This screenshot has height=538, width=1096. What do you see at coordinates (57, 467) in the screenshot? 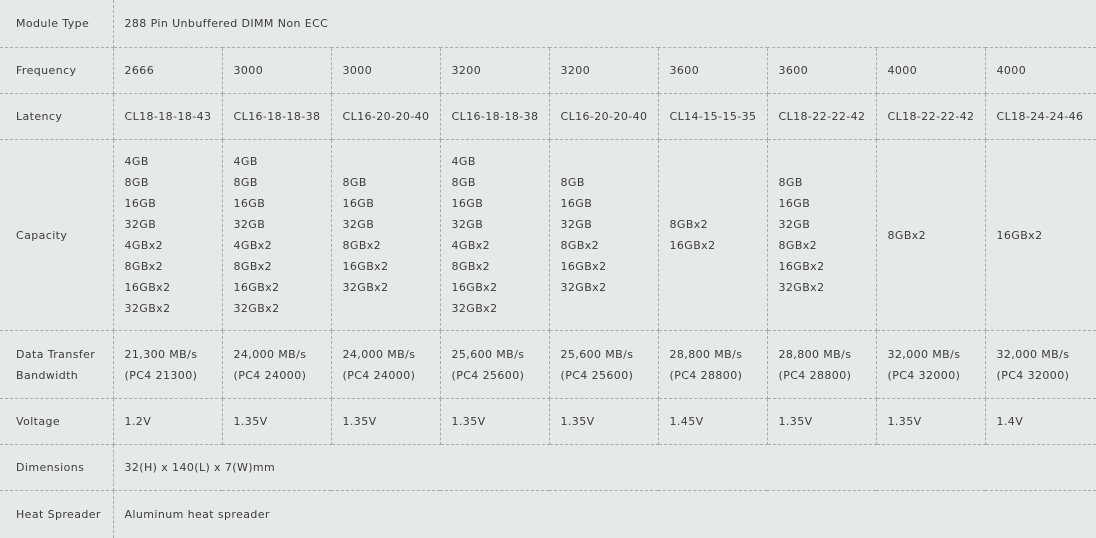
I see `row-label: Dimensions` at bounding box center [57, 467].